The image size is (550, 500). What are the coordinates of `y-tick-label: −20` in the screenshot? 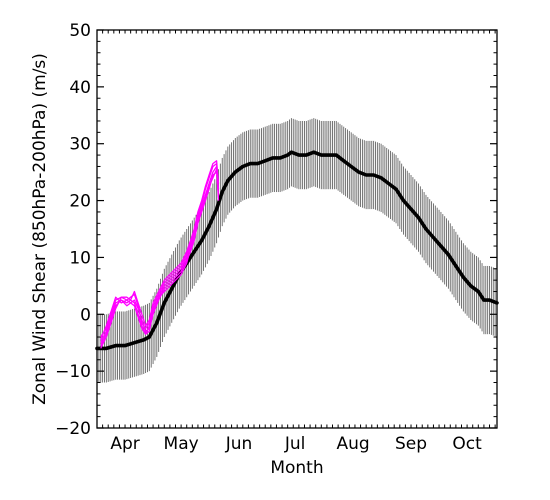 It's located at (73, 429).